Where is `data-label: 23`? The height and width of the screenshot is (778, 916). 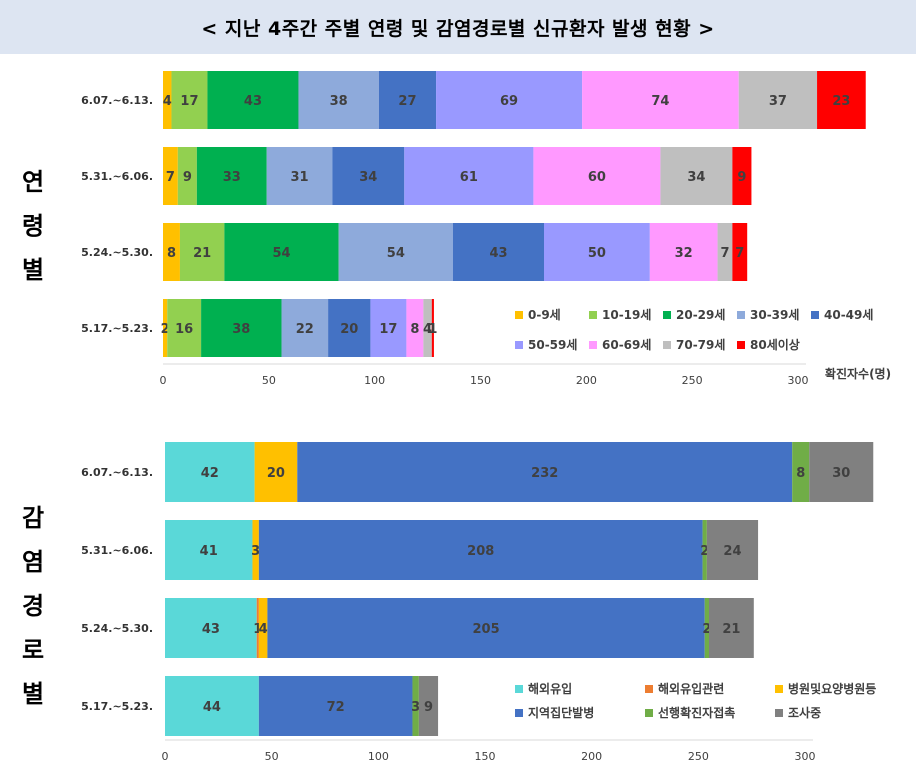
data-label: 23 is located at coordinates (841, 101).